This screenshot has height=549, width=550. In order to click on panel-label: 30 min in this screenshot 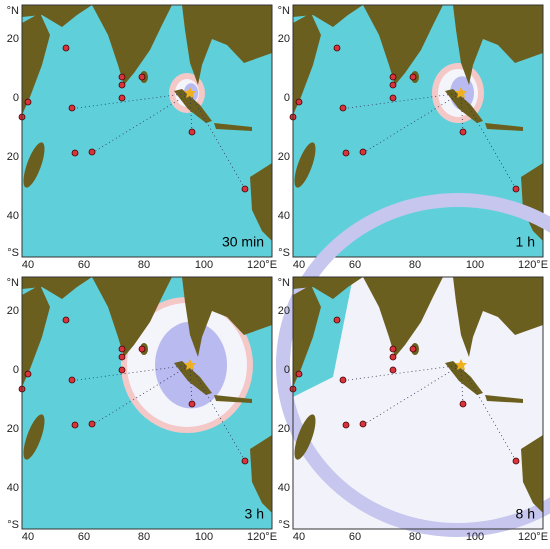, I will do `click(243, 242)`.